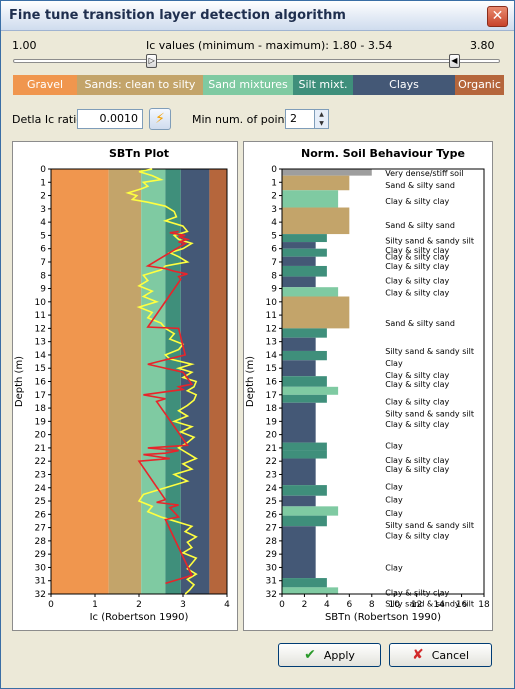 The image size is (515, 689). What do you see at coordinates (272, 436) in the screenshot?
I see `y-tick-label: 20` at bounding box center [272, 436].